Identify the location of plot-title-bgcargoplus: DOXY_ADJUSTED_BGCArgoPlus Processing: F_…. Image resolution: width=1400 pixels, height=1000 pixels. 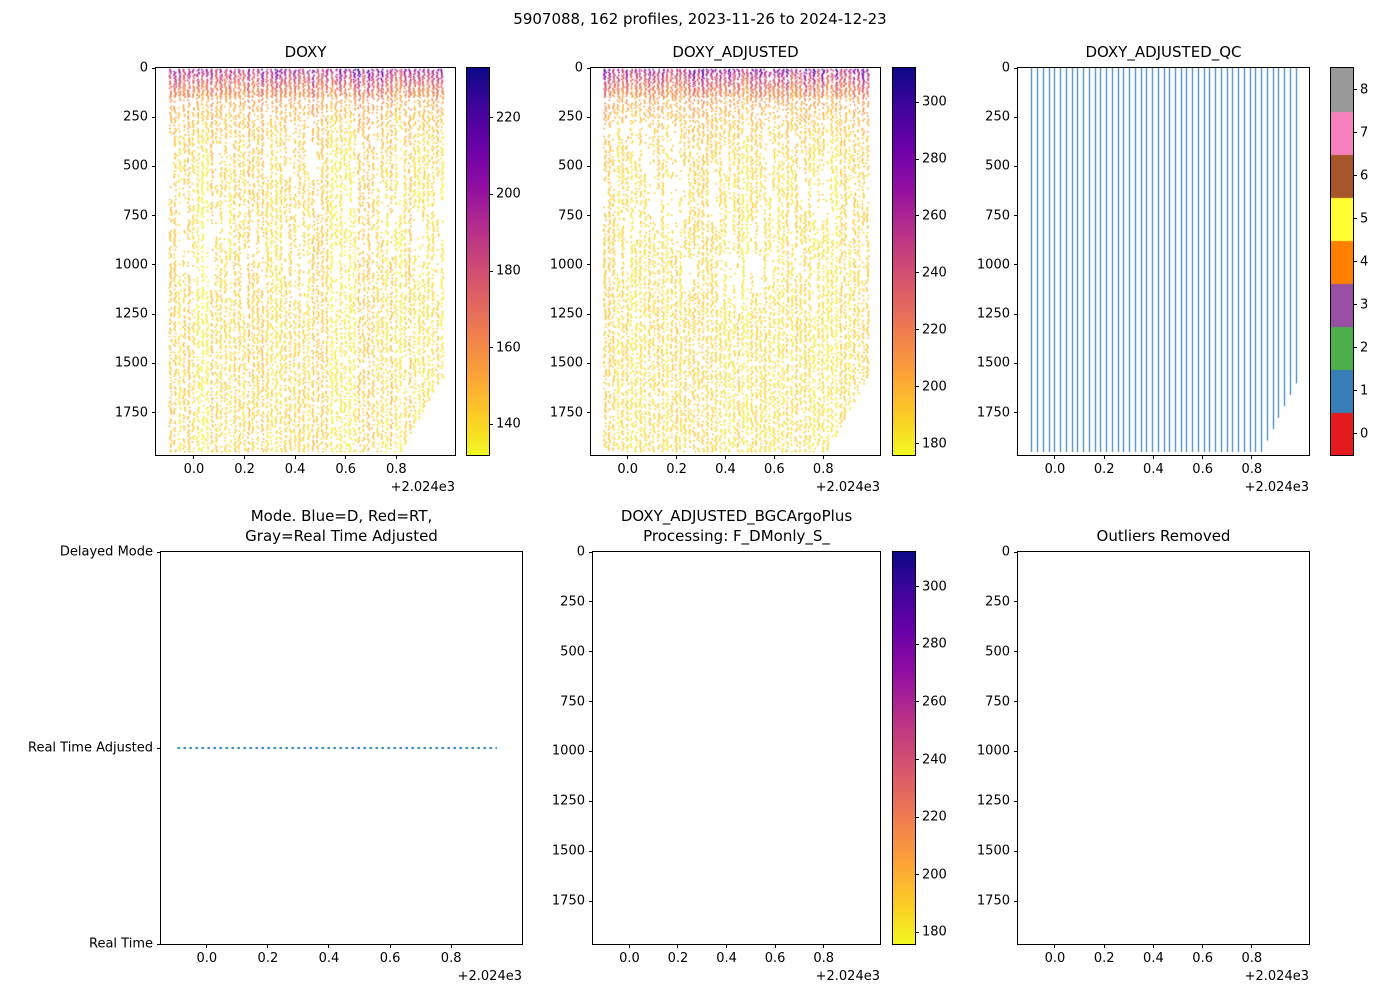
(736, 526).